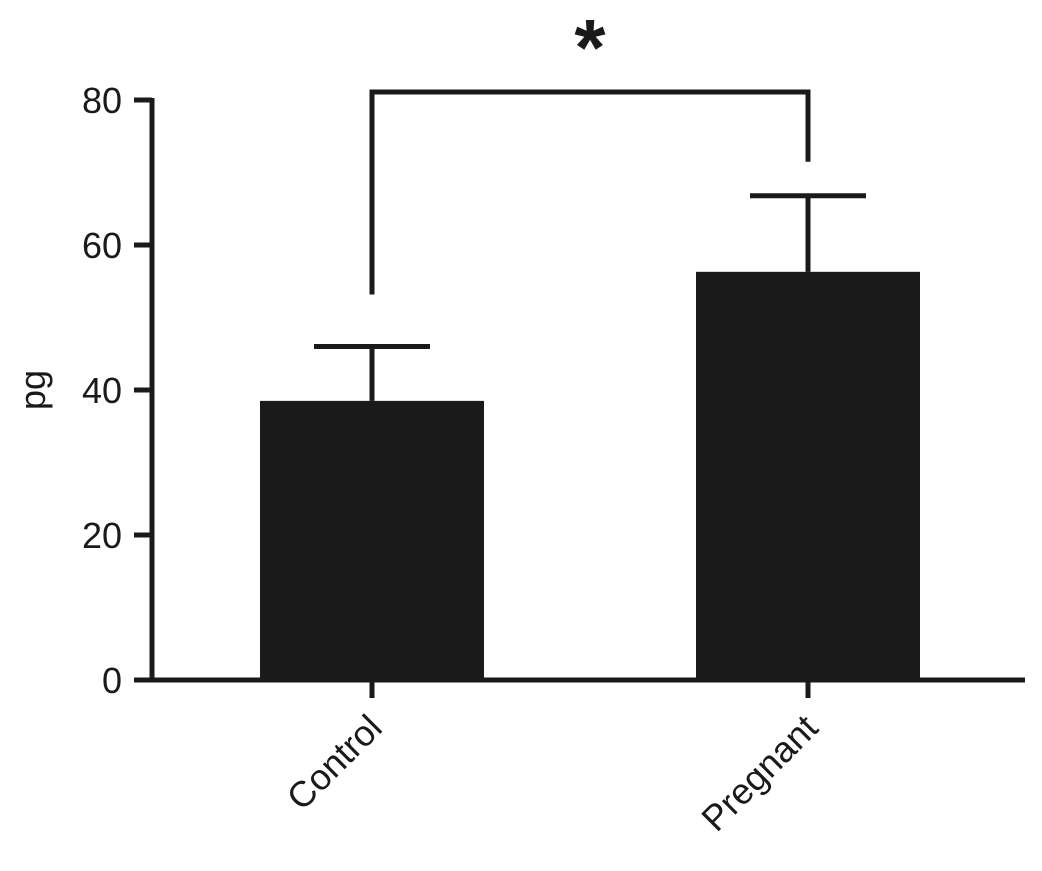 Image resolution: width=1042 pixels, height=871 pixels. Describe the element at coordinates (334, 762) in the screenshot. I see `x-tick-label: Control` at that location.